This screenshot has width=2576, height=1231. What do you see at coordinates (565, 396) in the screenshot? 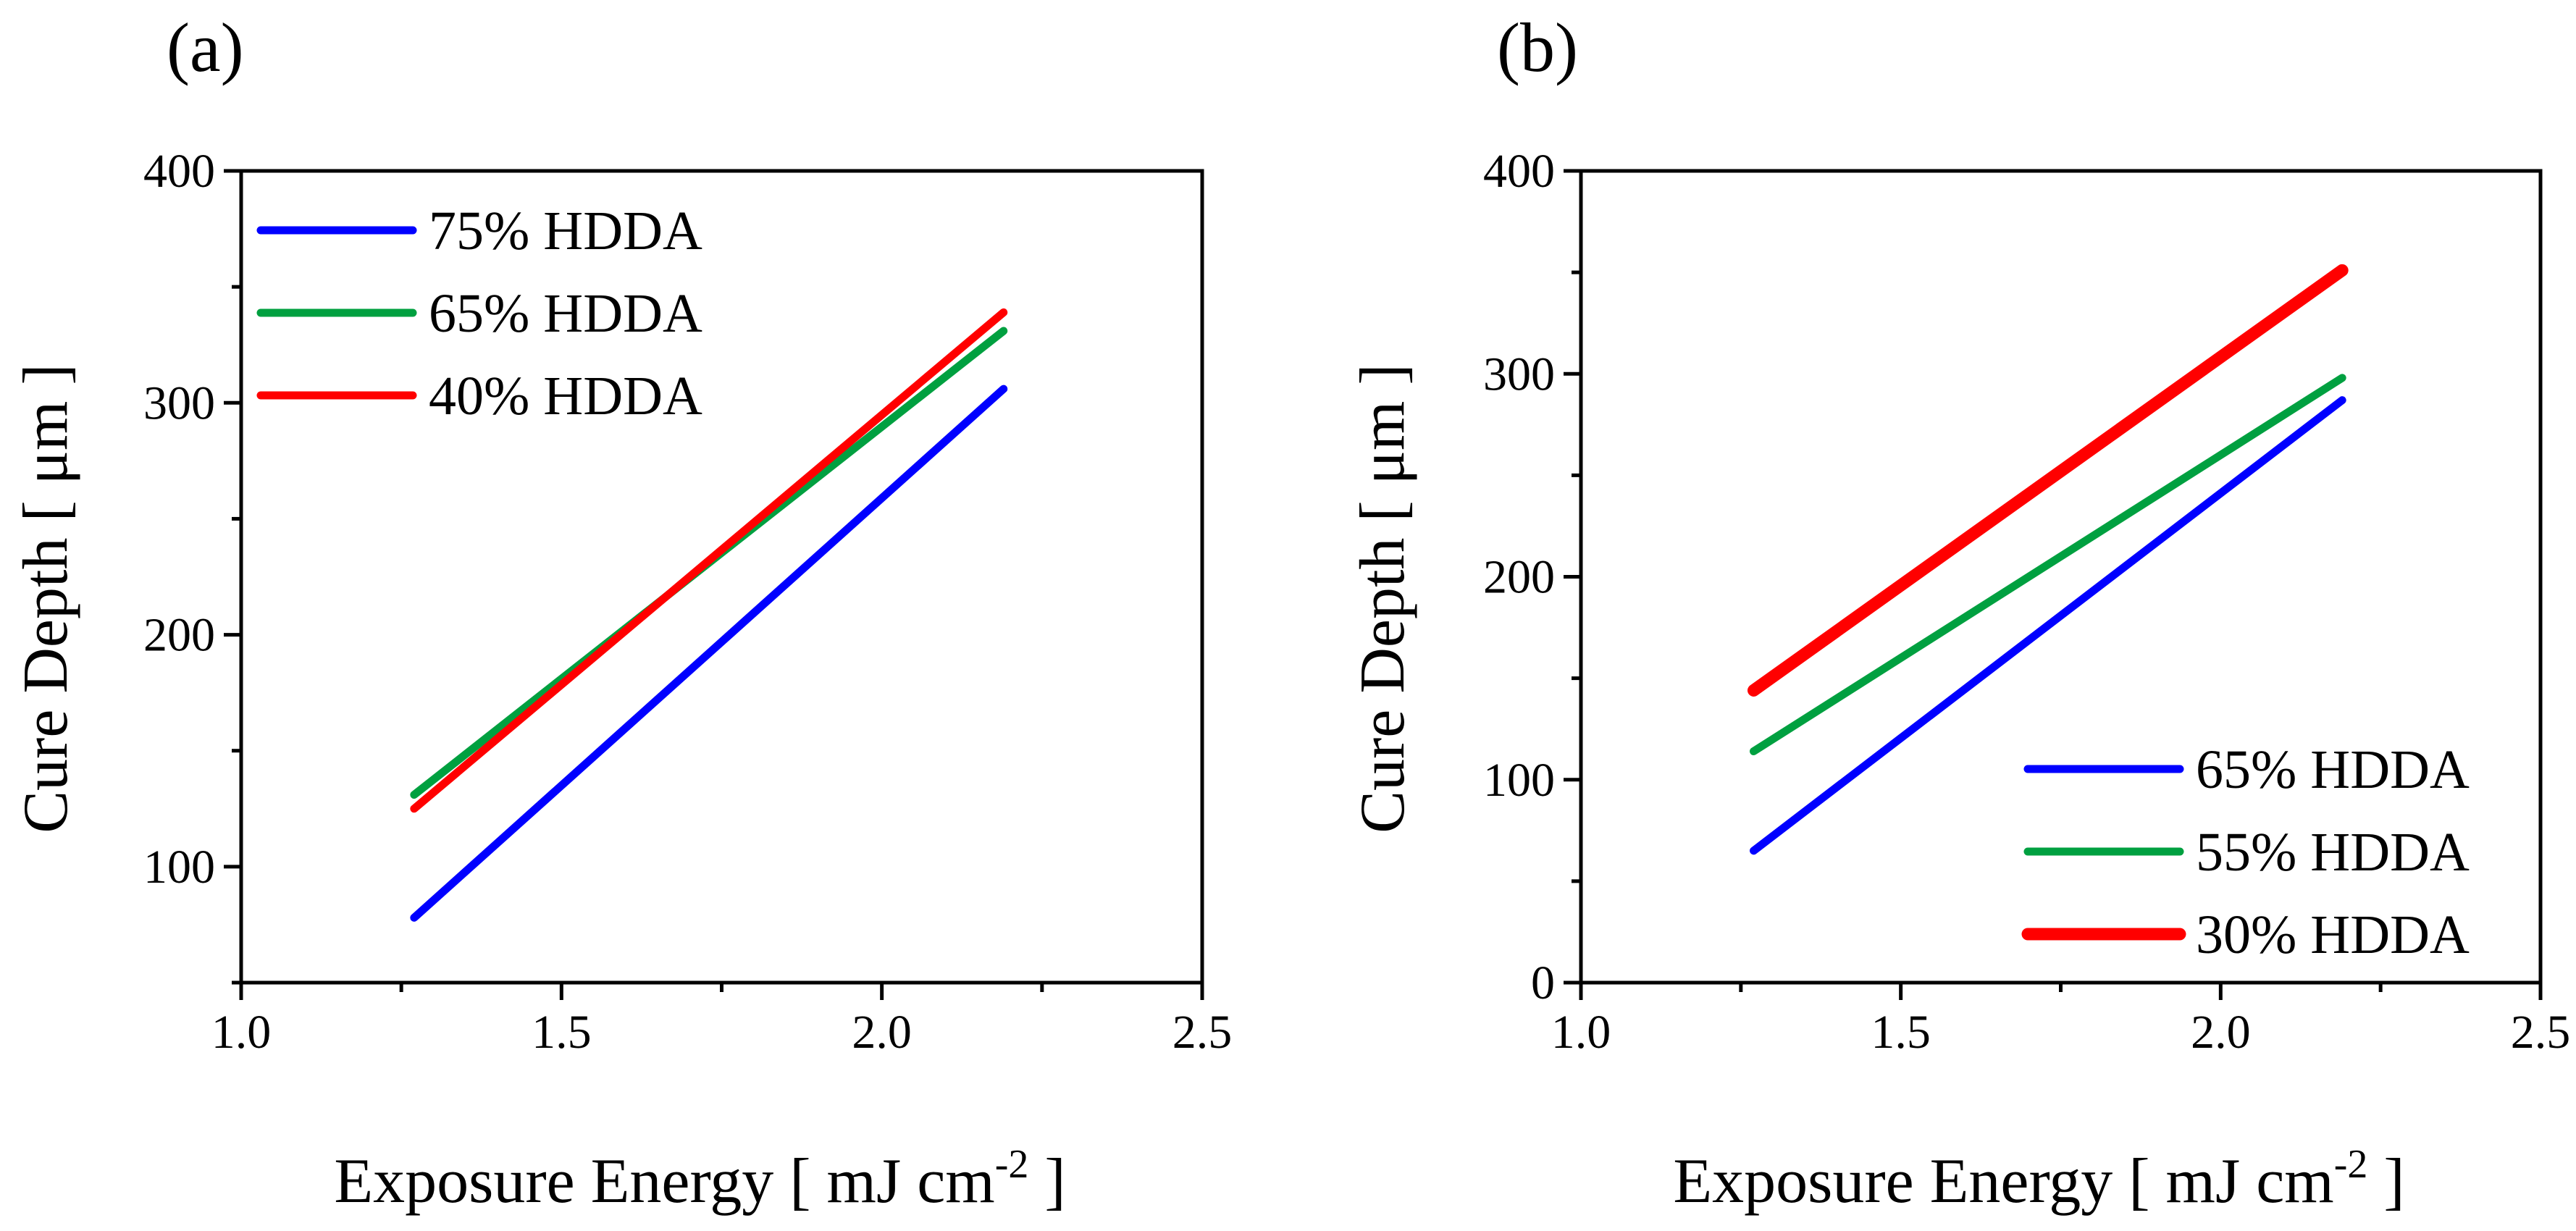
I see `legend-label: 40% HDDA` at bounding box center [565, 396].